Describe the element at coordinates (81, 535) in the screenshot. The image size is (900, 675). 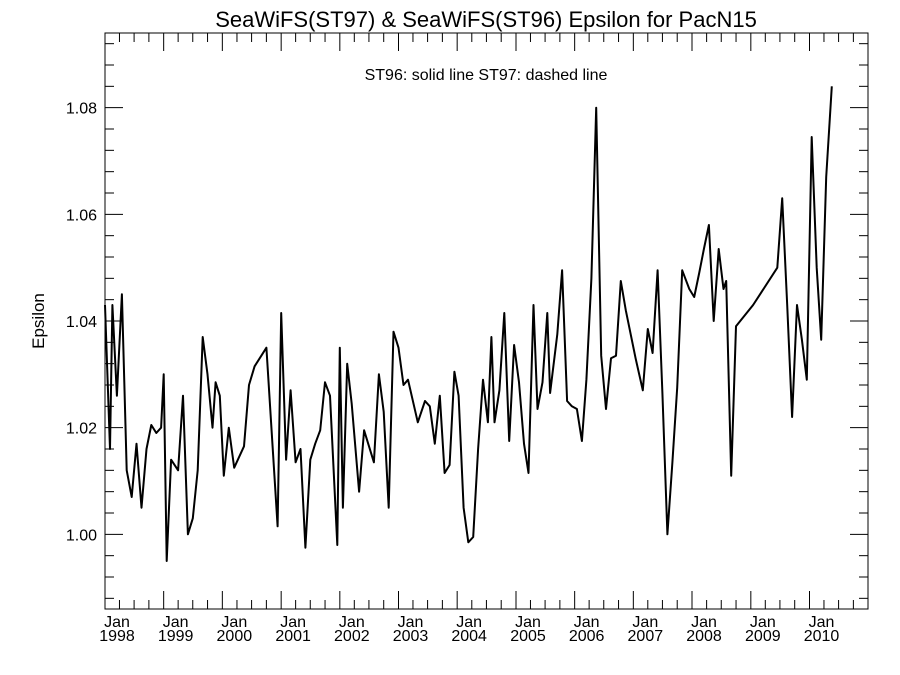
I see `y-tick-label: 1.00` at that location.